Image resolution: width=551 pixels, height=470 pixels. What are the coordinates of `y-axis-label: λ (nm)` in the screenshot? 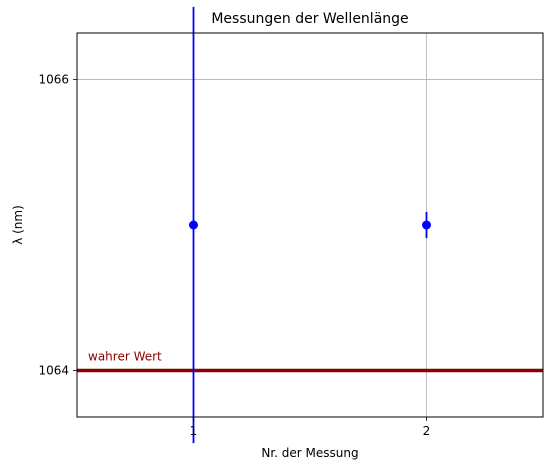 It's located at (18, 225).